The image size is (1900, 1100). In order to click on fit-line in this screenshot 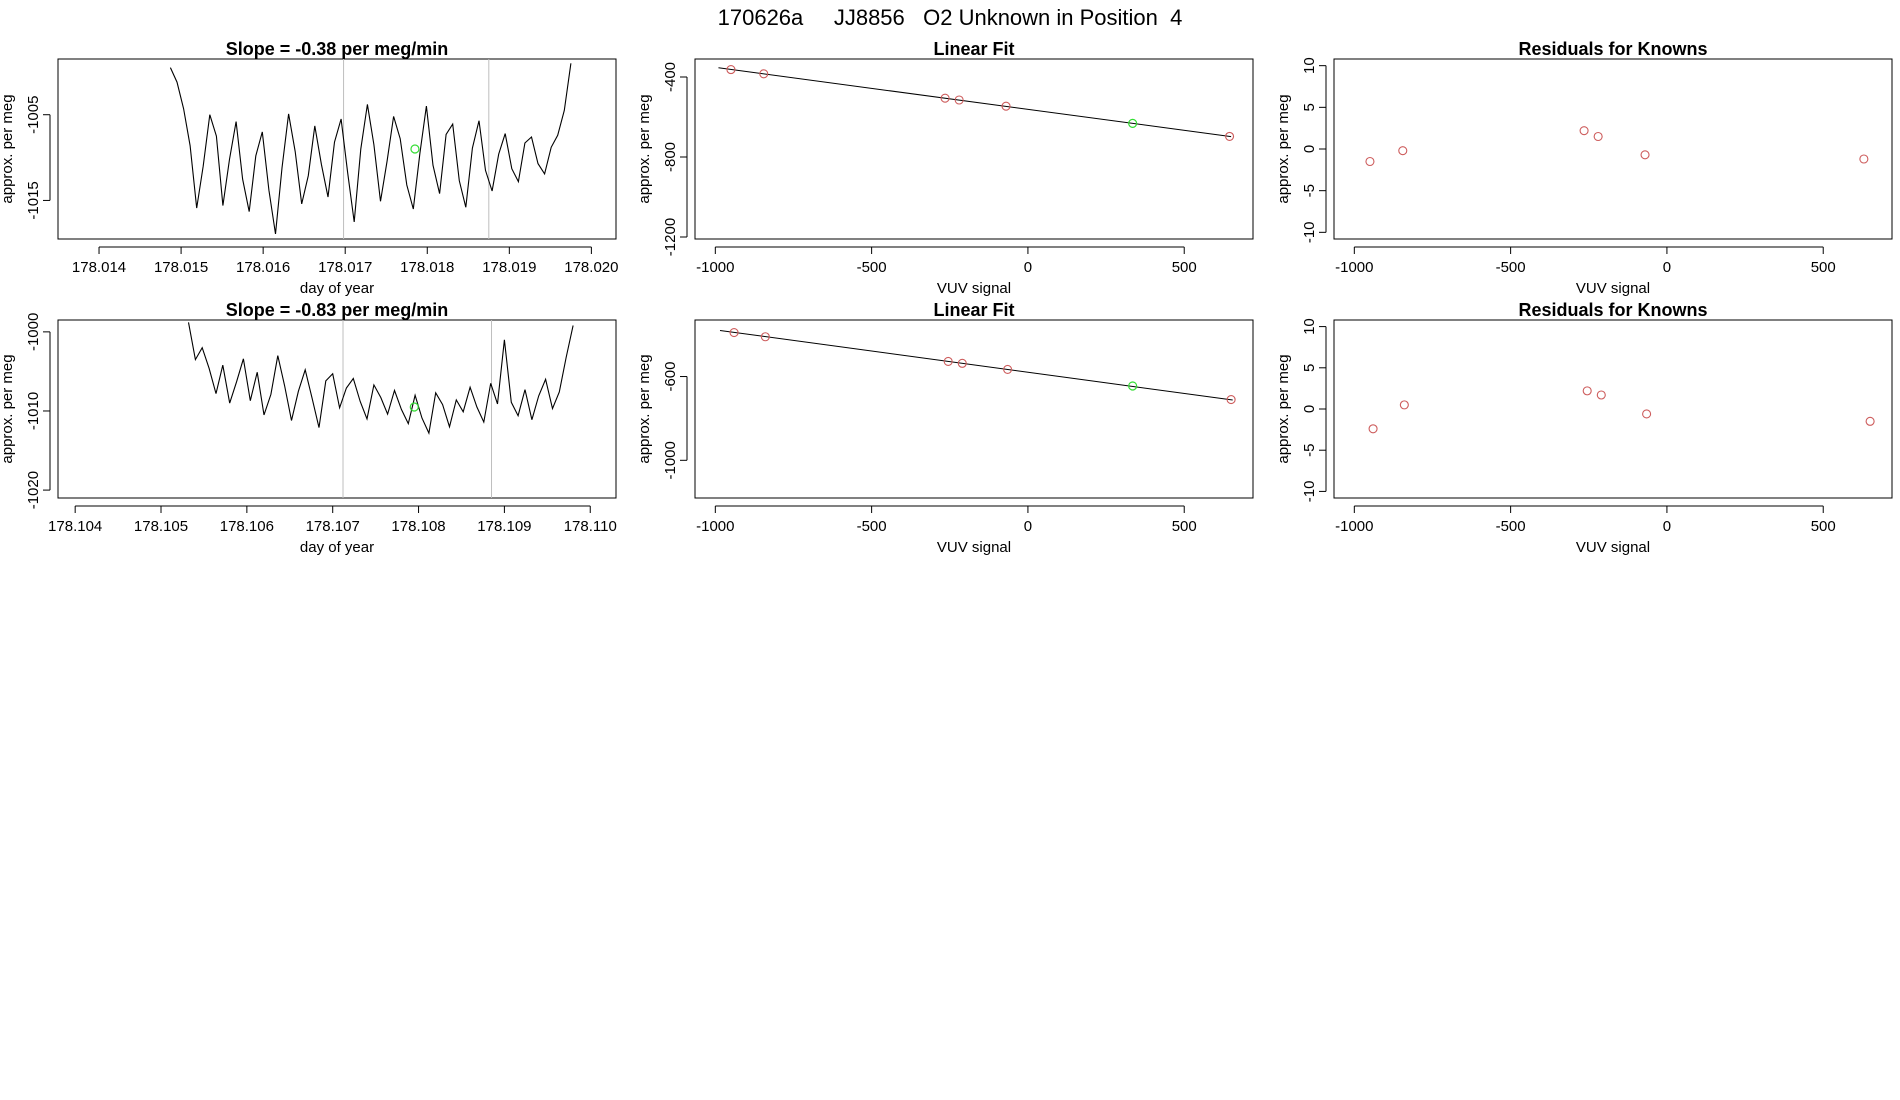, I will do `click(976, 365)`.